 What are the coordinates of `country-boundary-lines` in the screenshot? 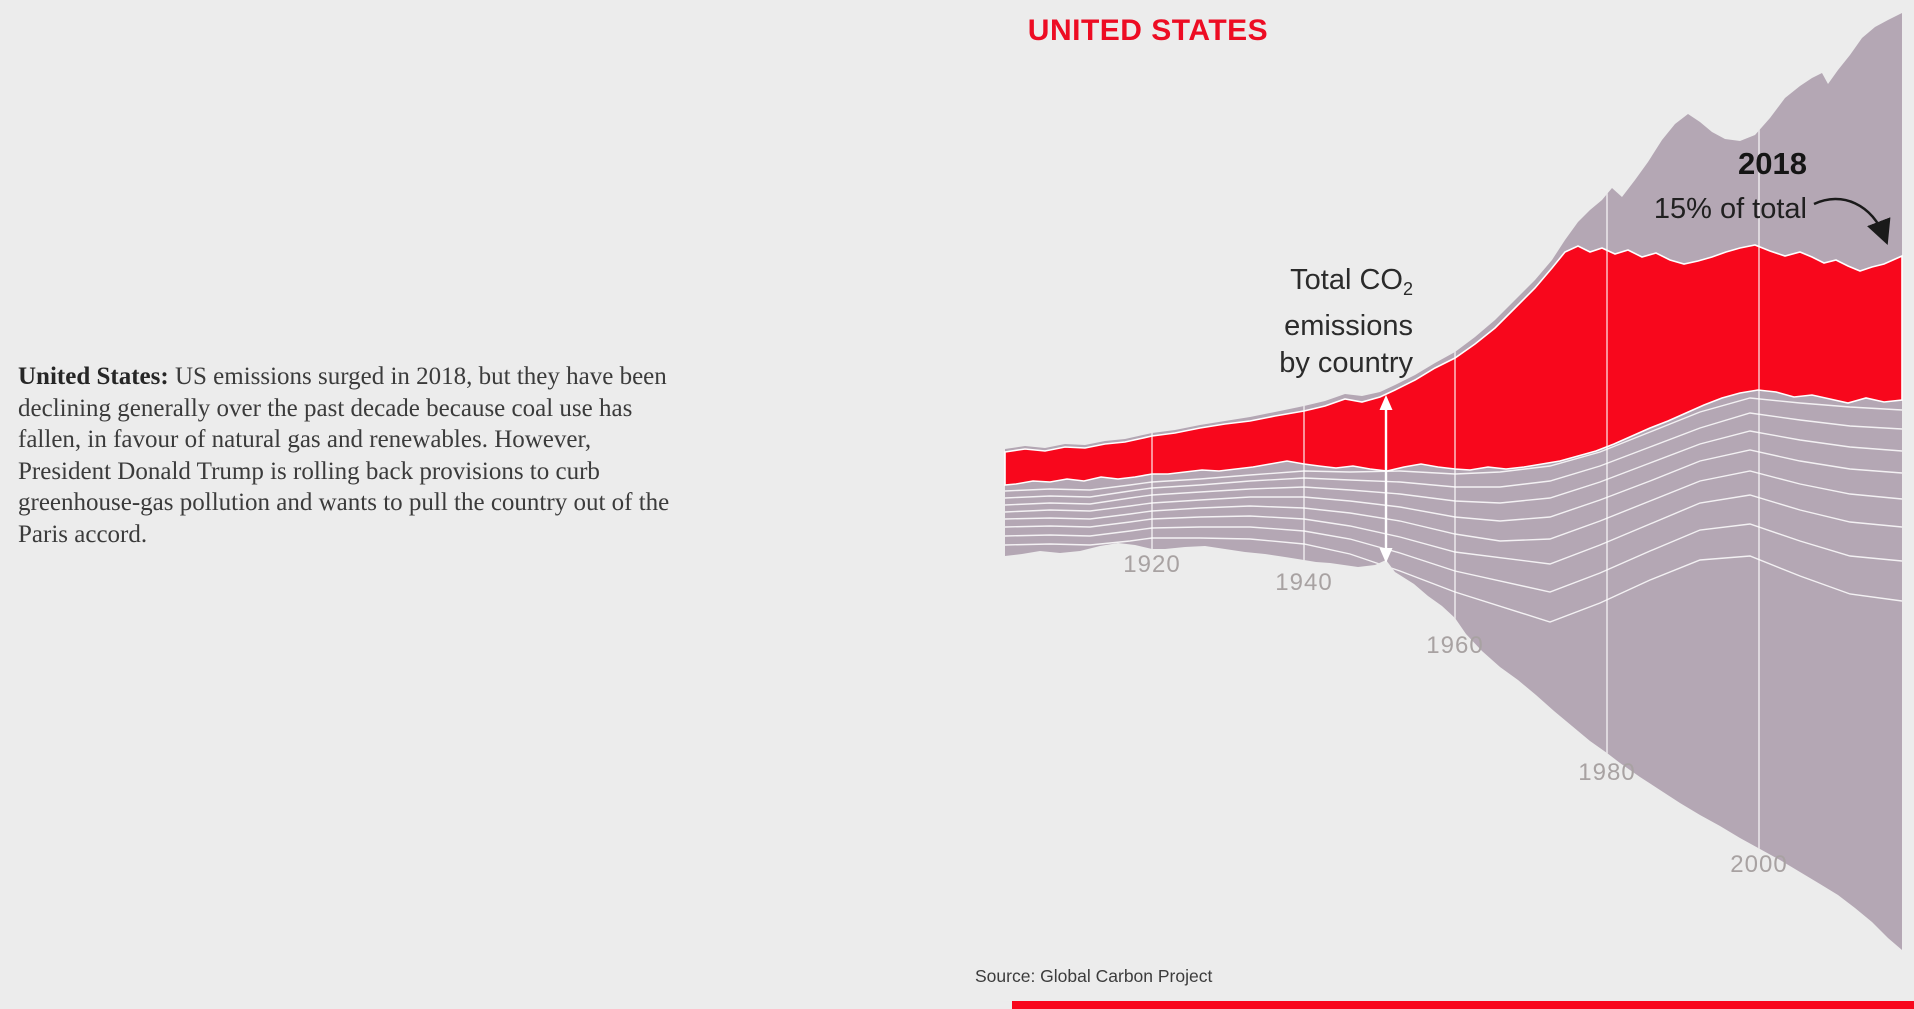 It's located at (1453, 510).